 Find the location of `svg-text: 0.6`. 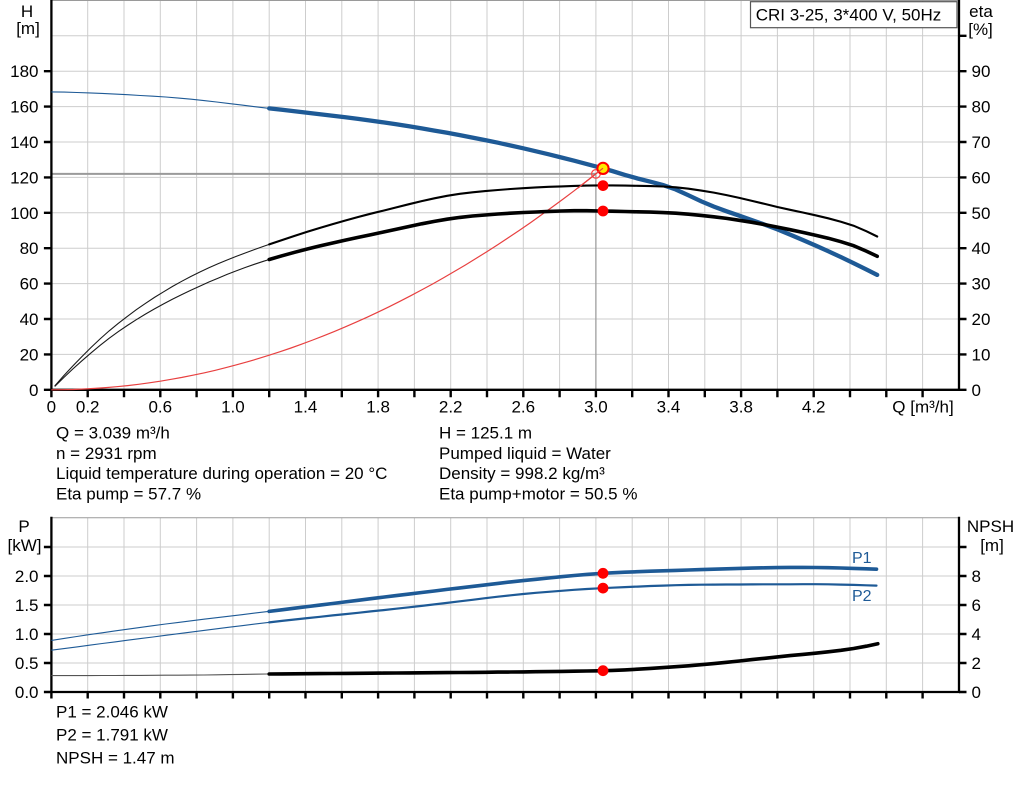

svg-text: 0.6 is located at coordinates (160, 407).